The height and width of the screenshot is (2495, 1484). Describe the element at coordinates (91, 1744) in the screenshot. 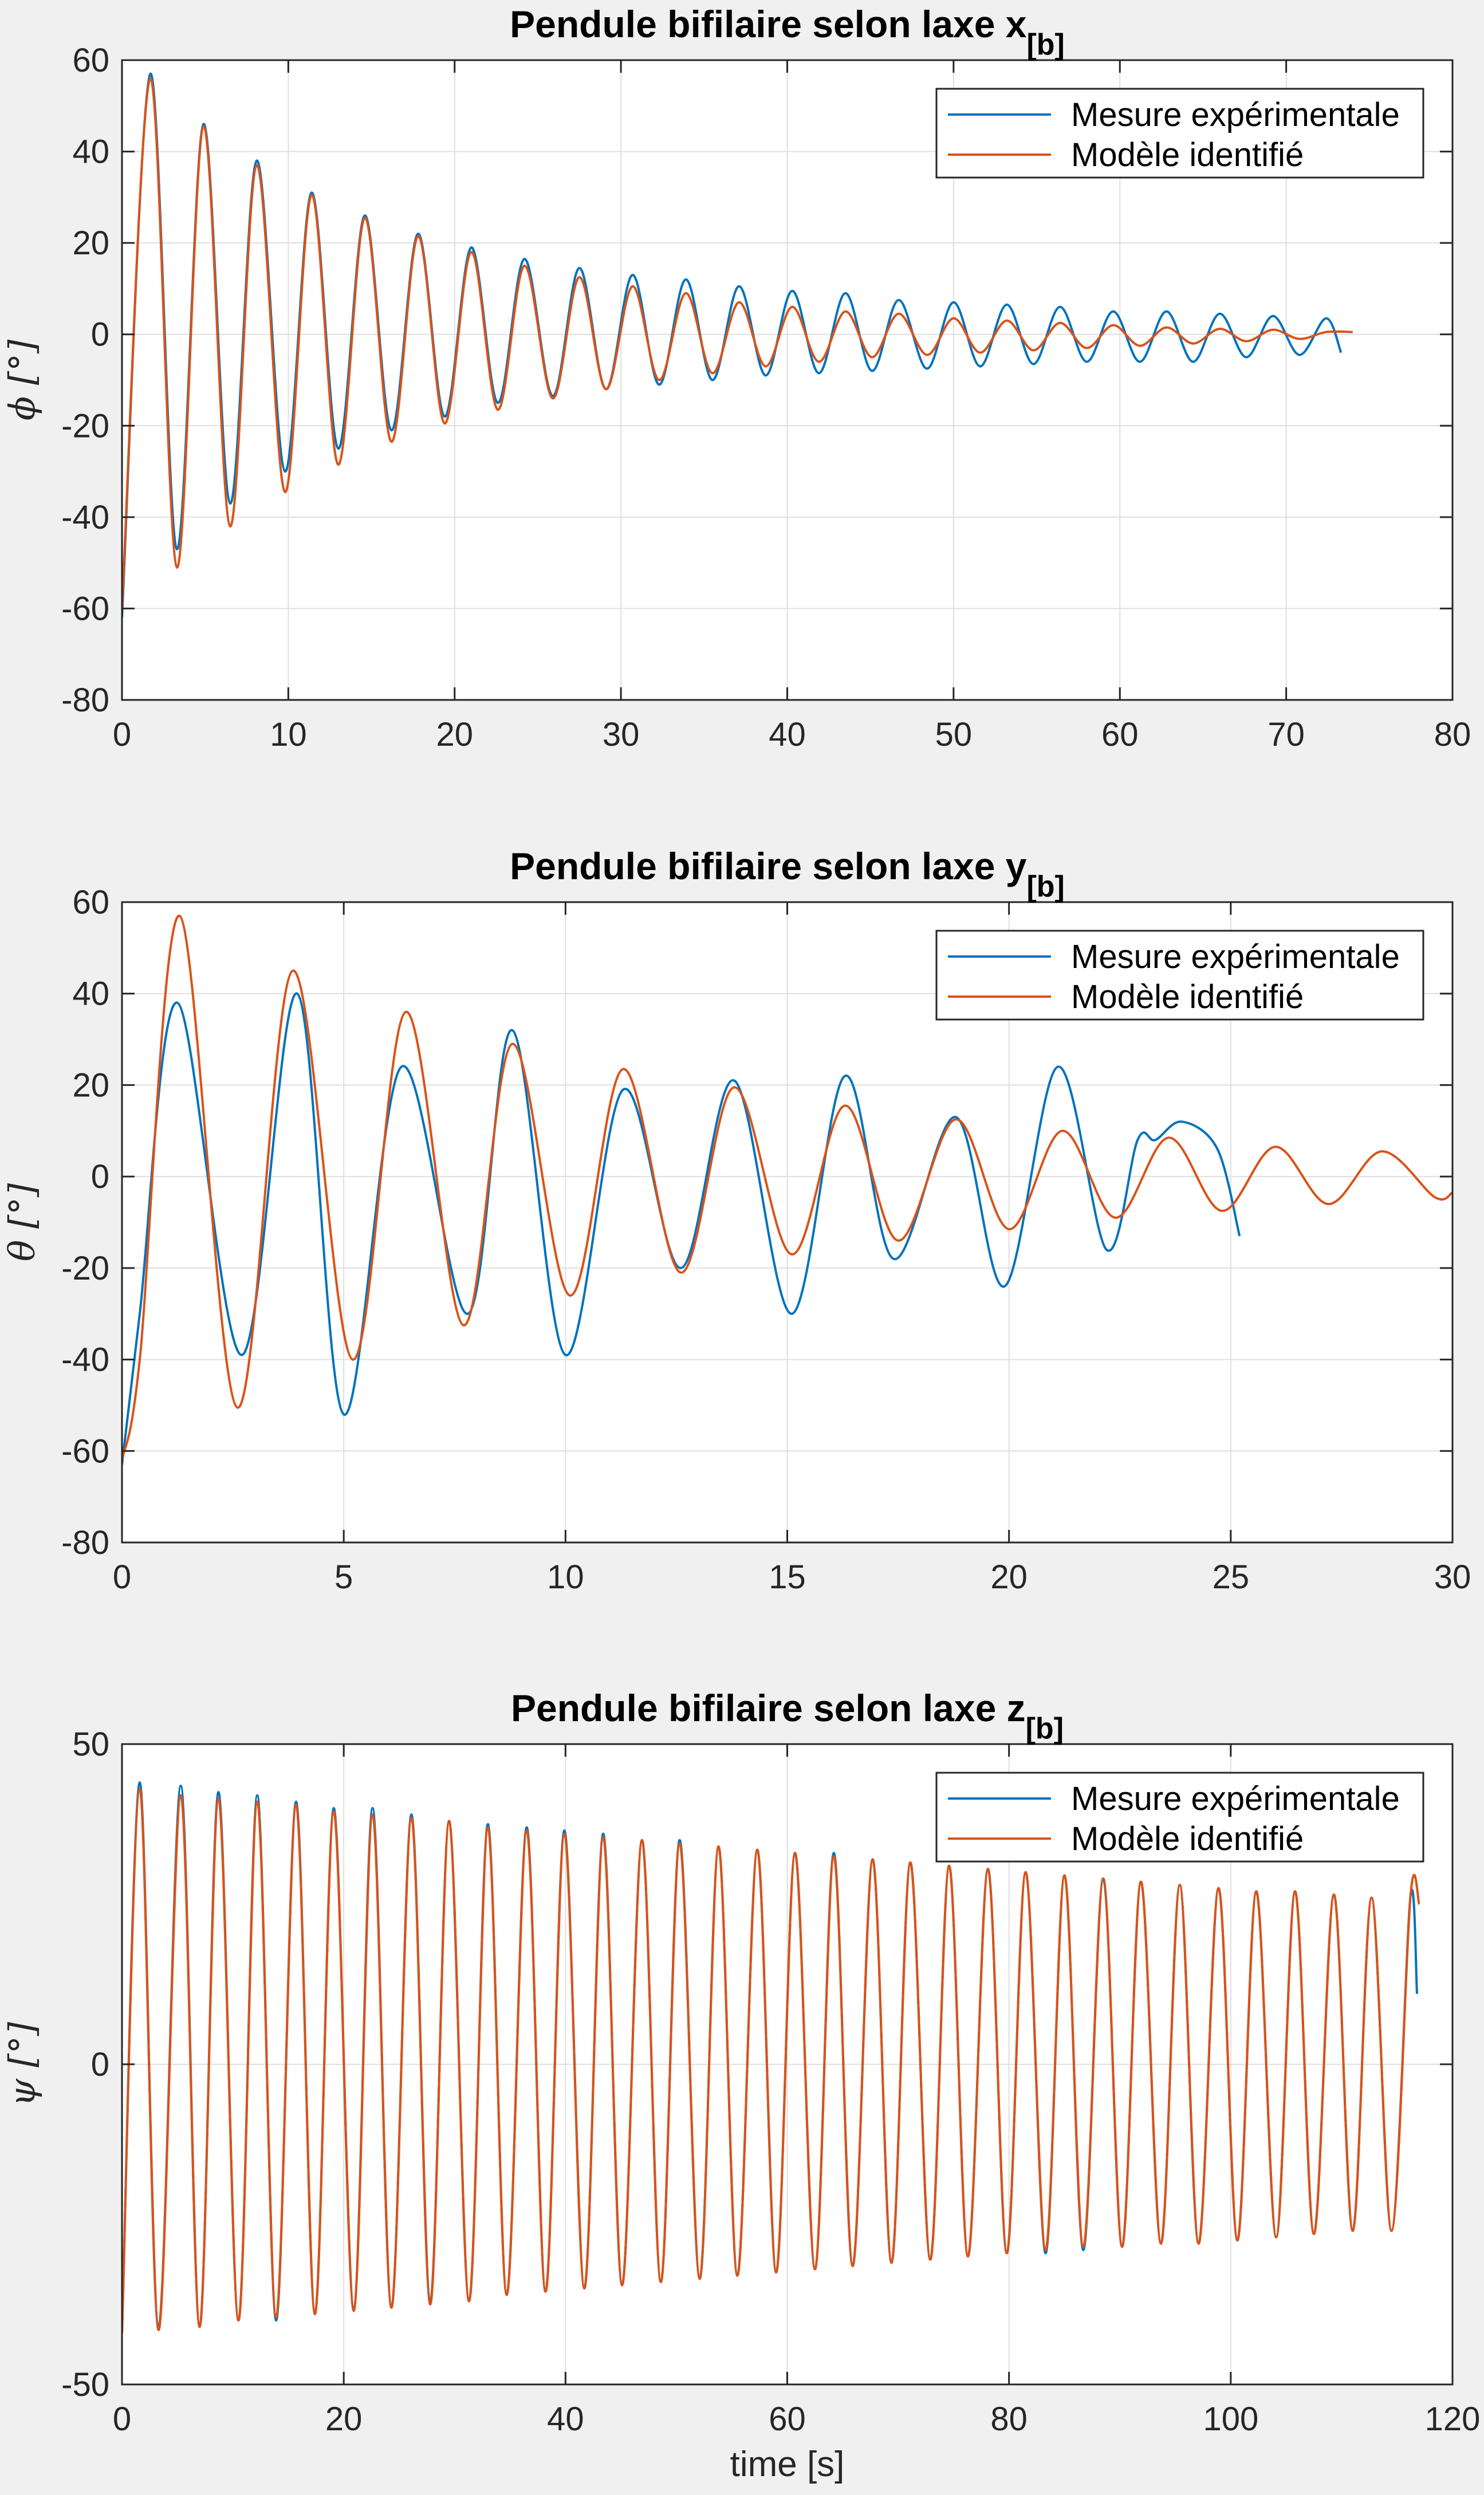

I see `y-tick-label: 50` at that location.